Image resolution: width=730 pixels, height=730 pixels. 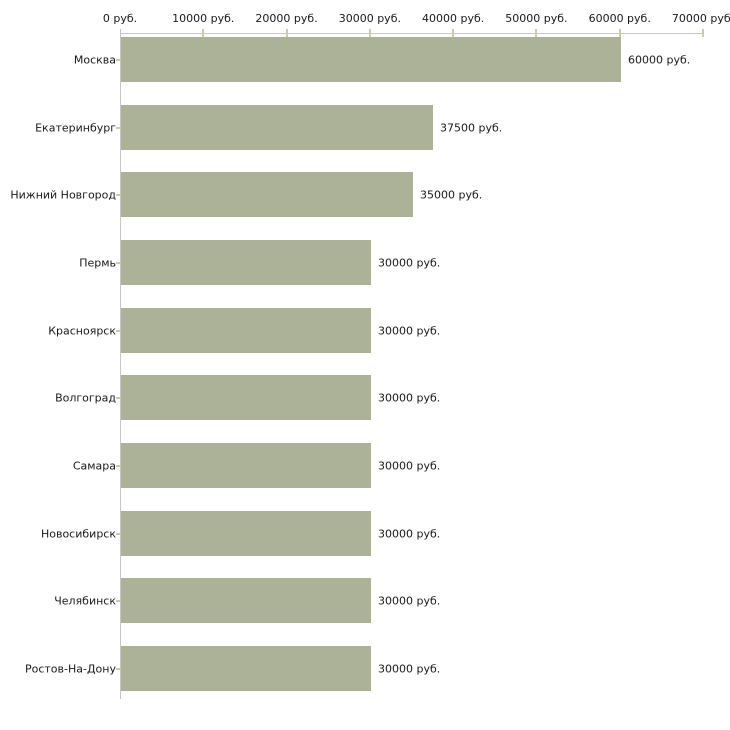 What do you see at coordinates (619, 18) in the screenshot?
I see `x-axis-tick-label: 60000 руб.` at bounding box center [619, 18].